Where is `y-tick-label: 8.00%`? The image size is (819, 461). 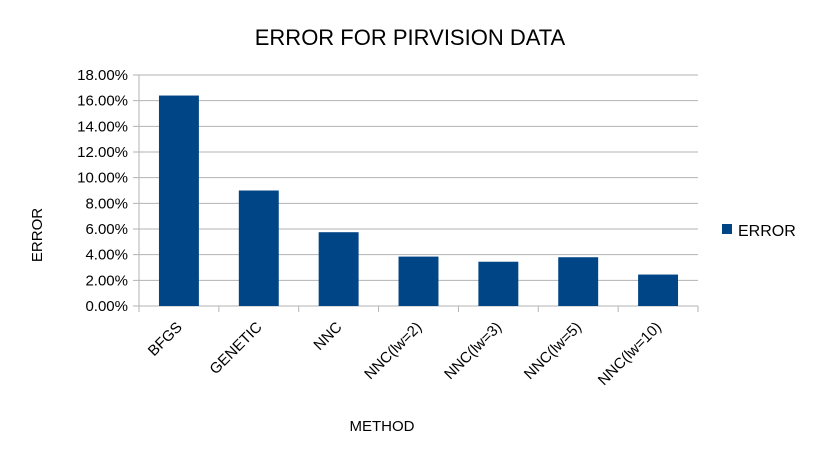 y-tick-label: 8.00% is located at coordinates (106, 203).